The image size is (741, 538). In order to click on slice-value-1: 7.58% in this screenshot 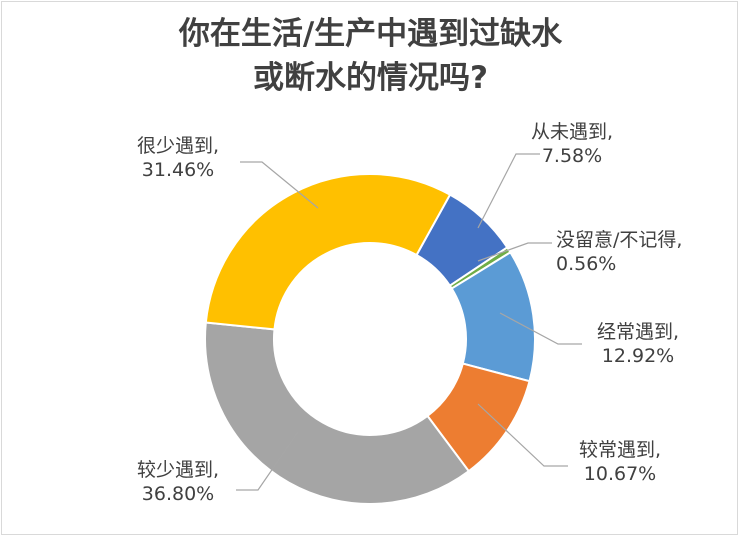, I will do `click(572, 156)`.